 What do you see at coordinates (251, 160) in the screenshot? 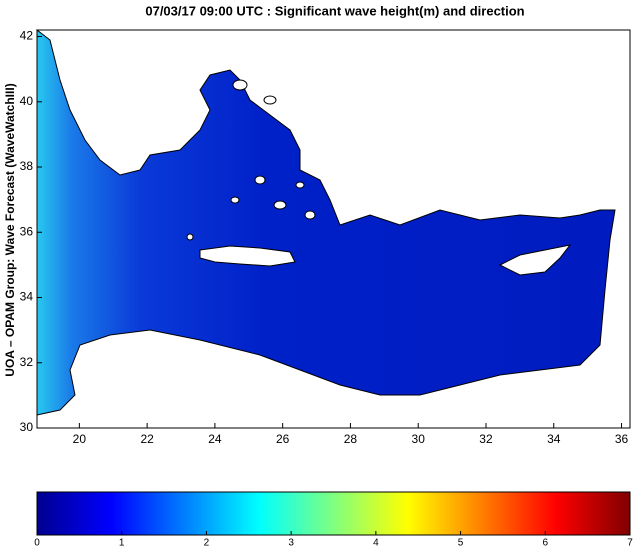
I see `islands` at bounding box center [251, 160].